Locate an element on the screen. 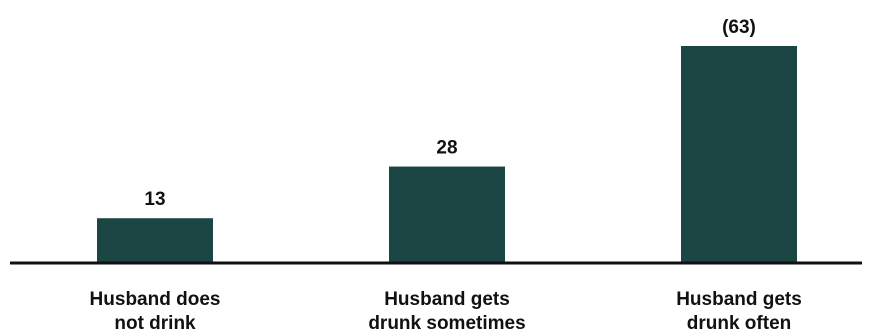  category-label-0-line-0: Husband does is located at coordinates (155, 299).